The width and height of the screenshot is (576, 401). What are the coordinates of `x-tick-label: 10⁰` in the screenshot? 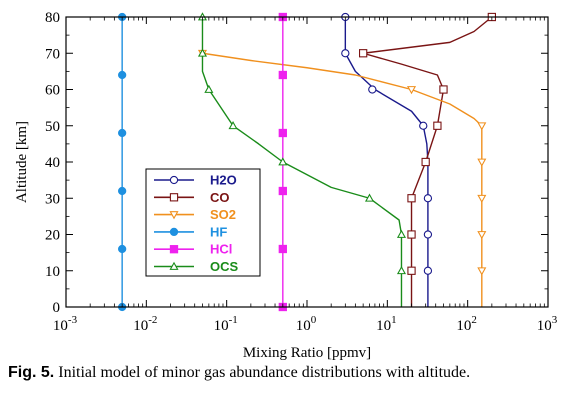 It's located at (306, 324).